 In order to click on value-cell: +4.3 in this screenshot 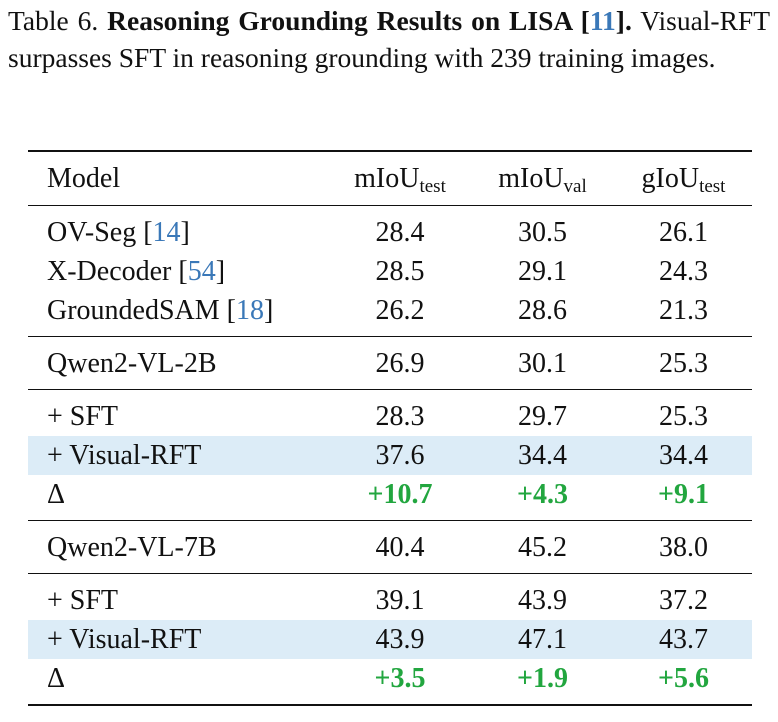, I will do `click(542, 494)`.